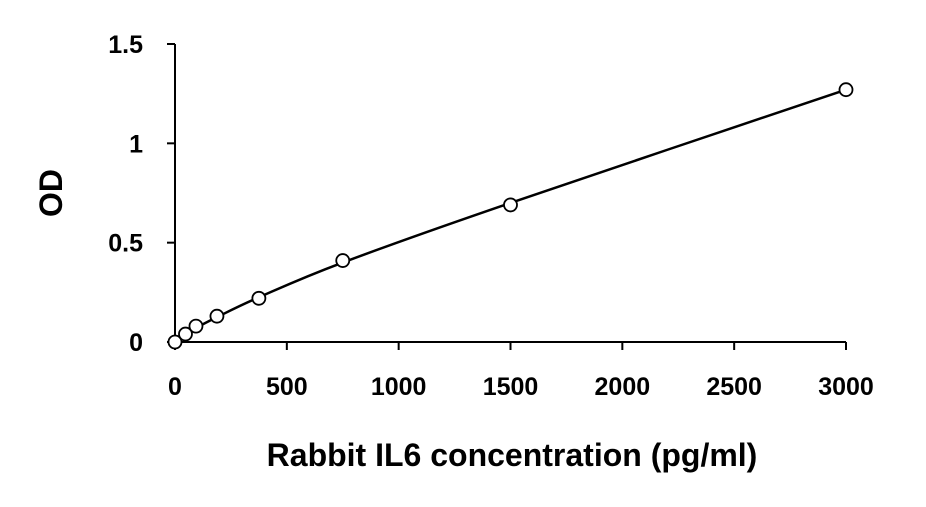 Image resolution: width=926 pixels, height=507 pixels. What do you see at coordinates (136, 144) in the screenshot?
I see `y-tick-label: 1` at bounding box center [136, 144].